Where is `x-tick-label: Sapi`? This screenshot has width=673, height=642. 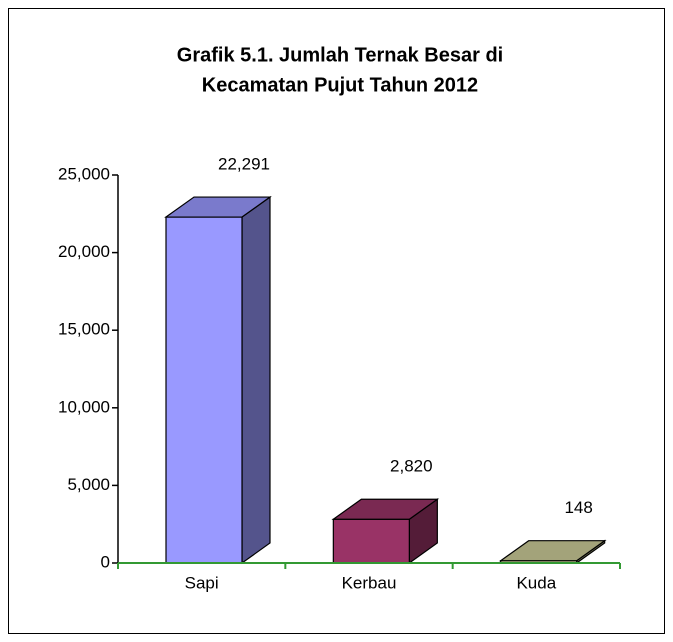 x-tick-label: Sapi is located at coordinates (202, 582).